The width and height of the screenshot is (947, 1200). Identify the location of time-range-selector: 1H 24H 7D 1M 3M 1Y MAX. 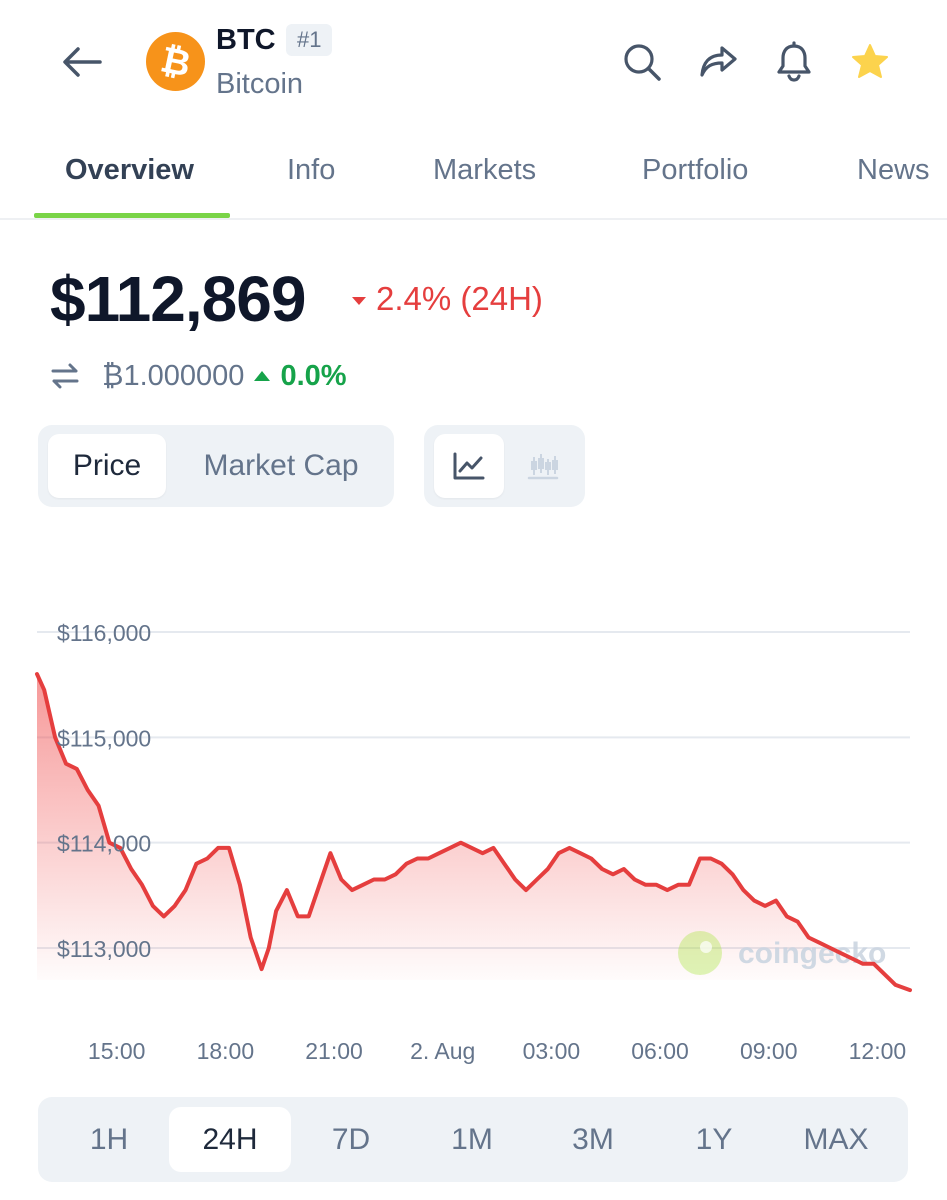
(473, 1139).